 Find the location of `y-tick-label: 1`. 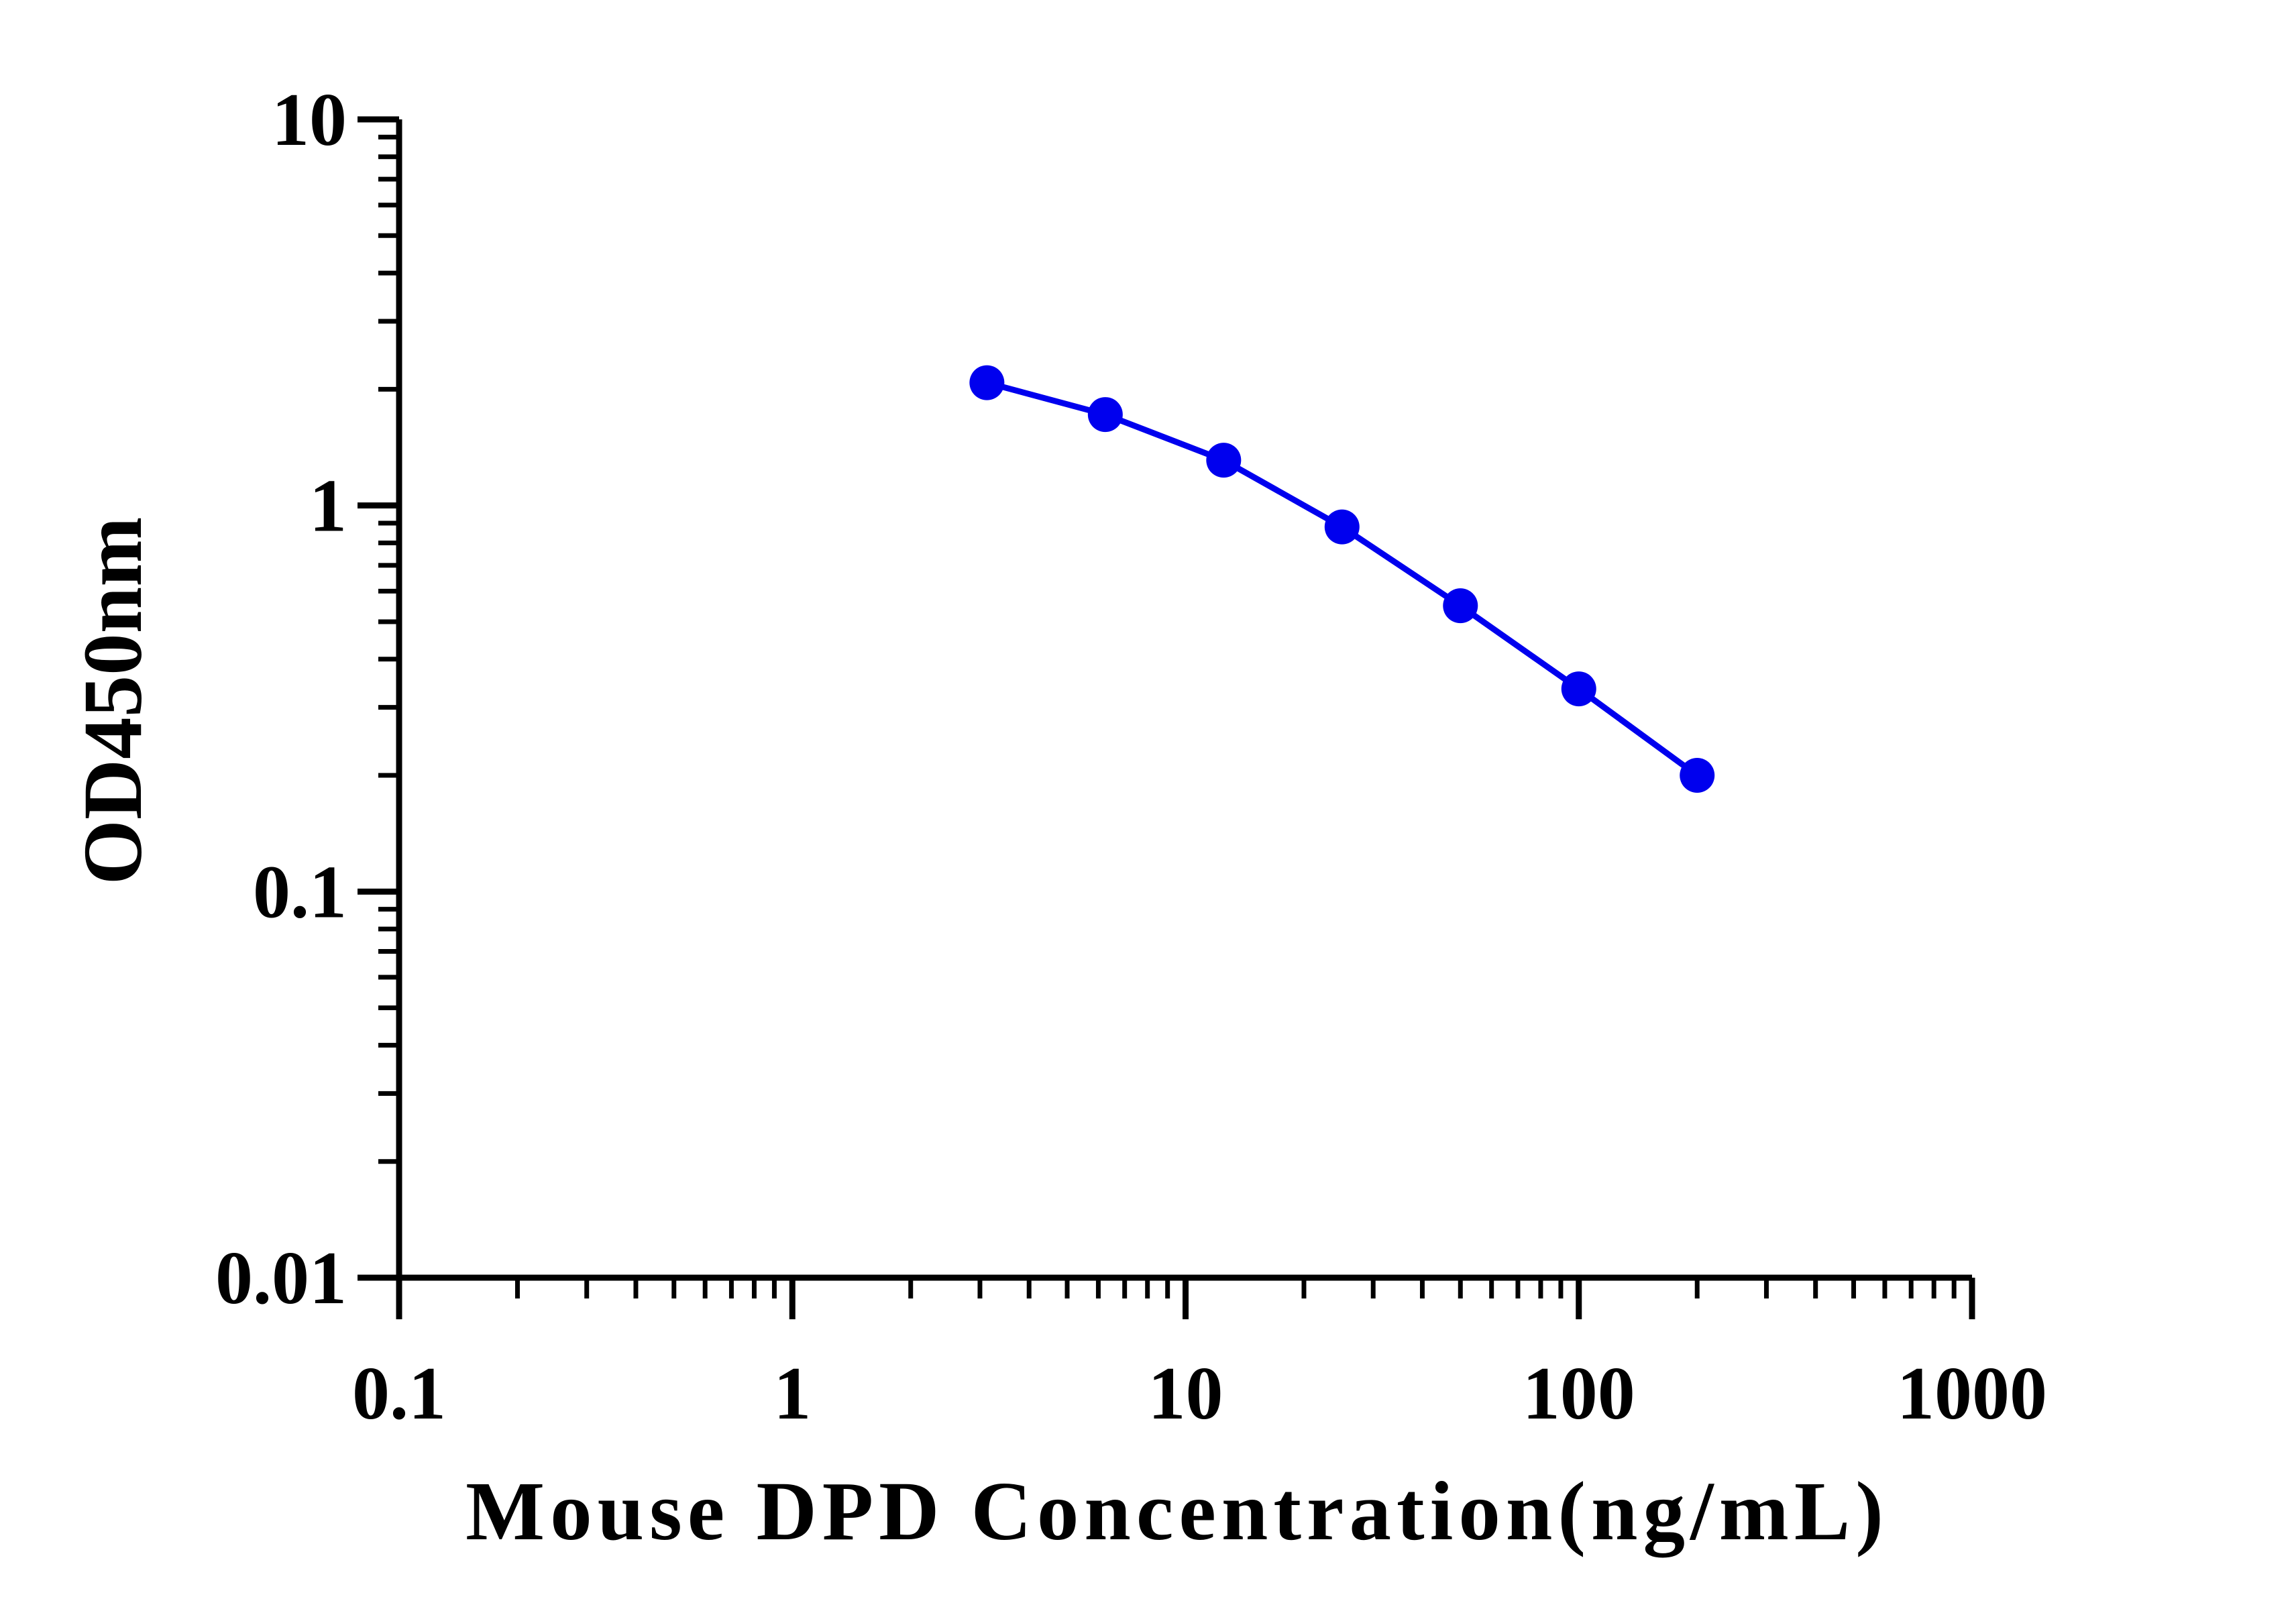

y-tick-label: 1 is located at coordinates (328, 506).